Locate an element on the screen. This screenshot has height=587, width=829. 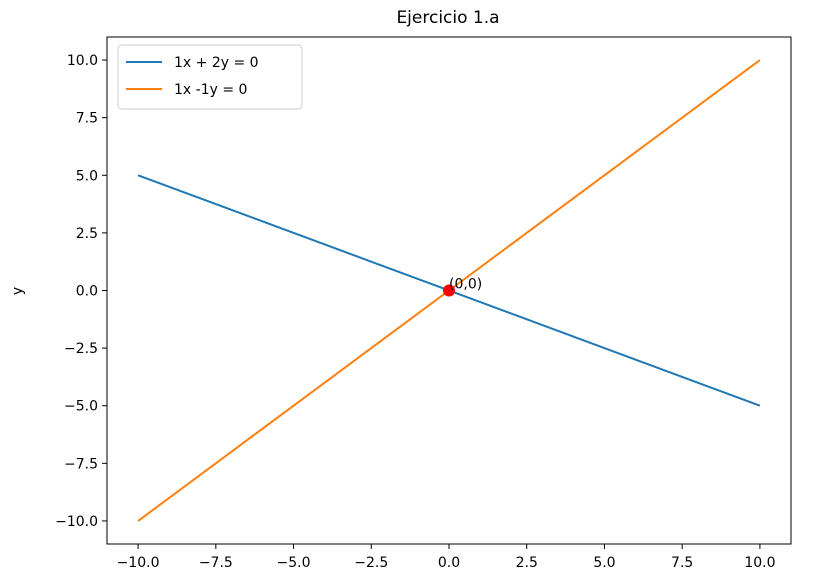
x-tick-label: −10.0 is located at coordinates (138, 563).